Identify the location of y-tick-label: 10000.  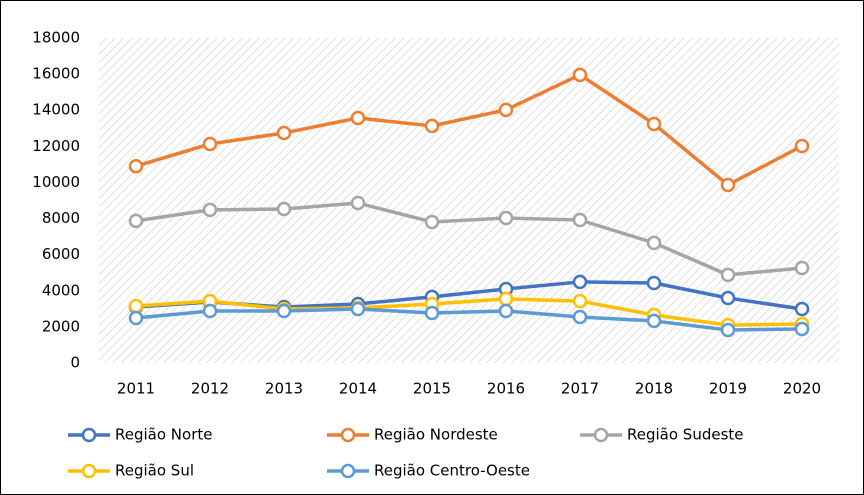
(56, 182).